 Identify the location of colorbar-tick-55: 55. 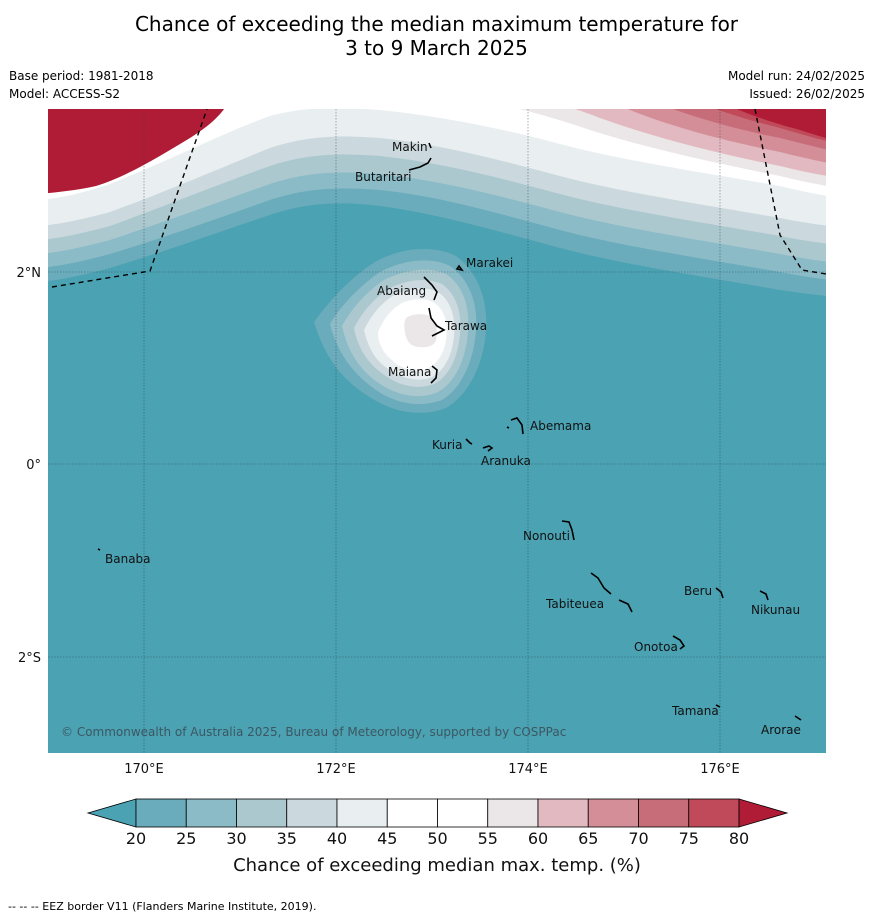
(488, 838).